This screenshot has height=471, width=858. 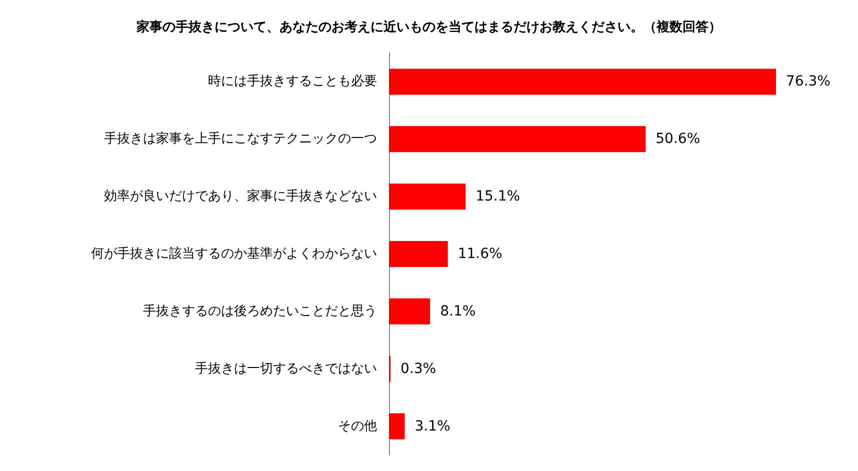 I want to click on data-label: 8.1%, so click(x=458, y=311).